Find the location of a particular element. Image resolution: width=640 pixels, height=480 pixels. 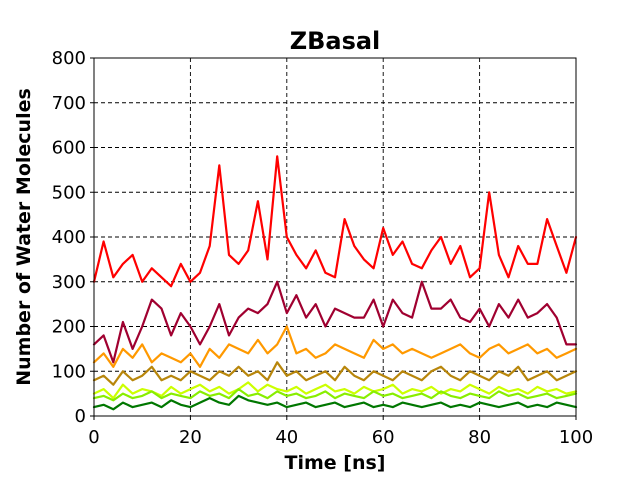

y-tick-label: 400 is located at coordinates (69, 237).